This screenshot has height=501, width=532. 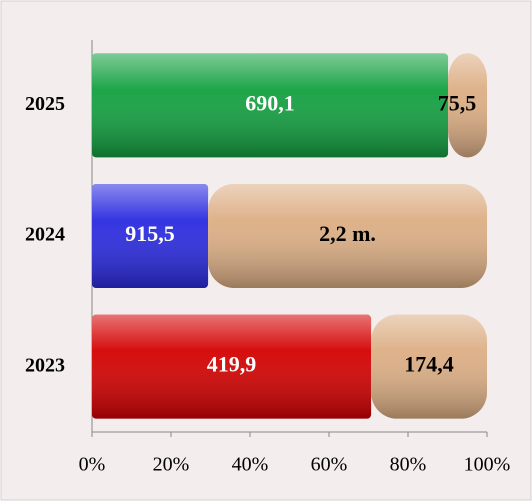 I want to click on value-label: 915,5, so click(x=150, y=233).